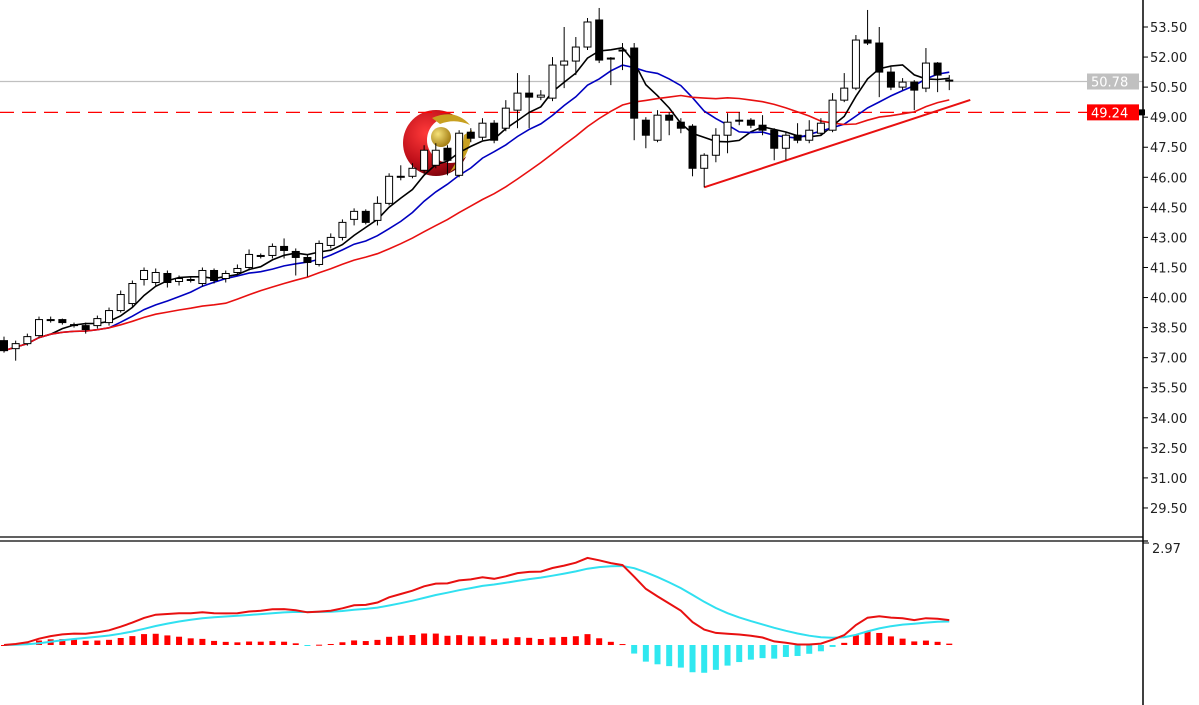  I want to click on y-tick-label: 47.50, so click(1168, 148).